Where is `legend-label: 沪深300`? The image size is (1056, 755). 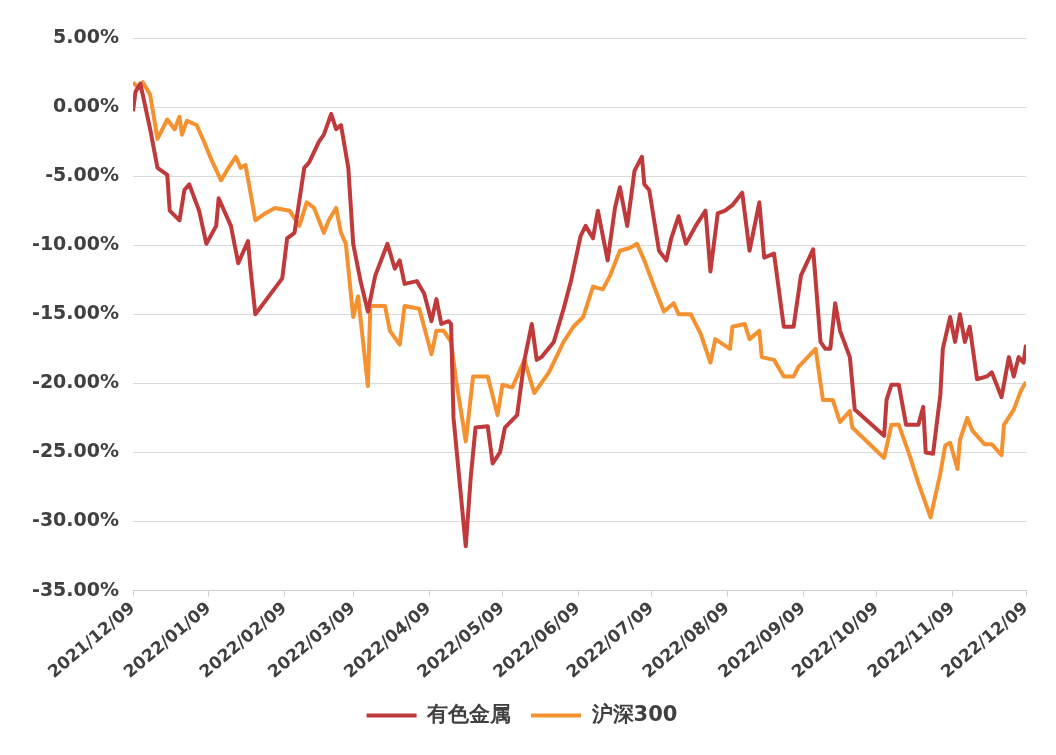
legend-label: 沪深300 is located at coordinates (634, 713).